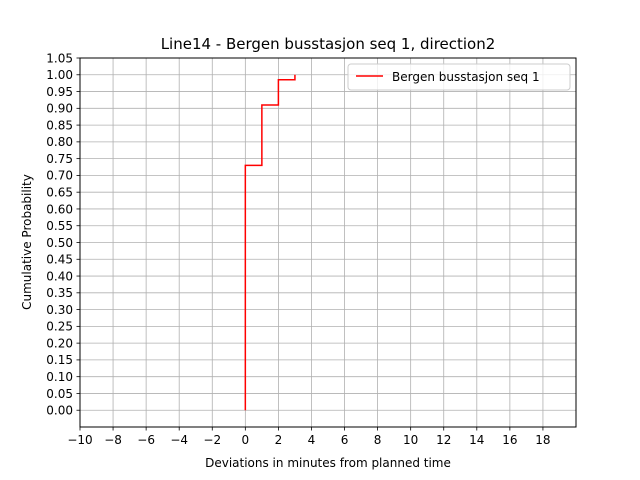 The image size is (640, 480). What do you see at coordinates (509, 440) in the screenshot?
I see `x-tick-label: 16` at bounding box center [509, 440].